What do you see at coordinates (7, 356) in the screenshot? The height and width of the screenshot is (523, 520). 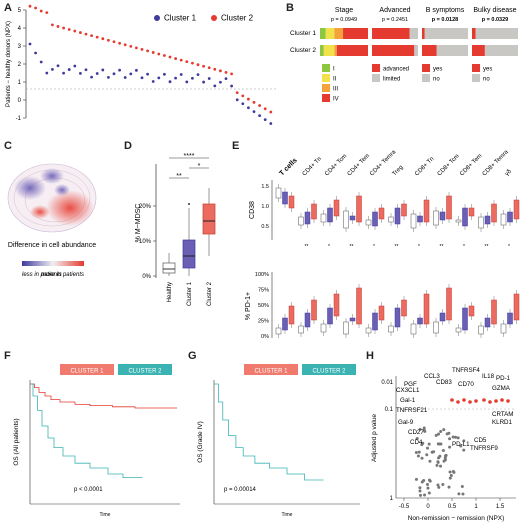 I see `panel-letter-f: F` at bounding box center [7, 356].